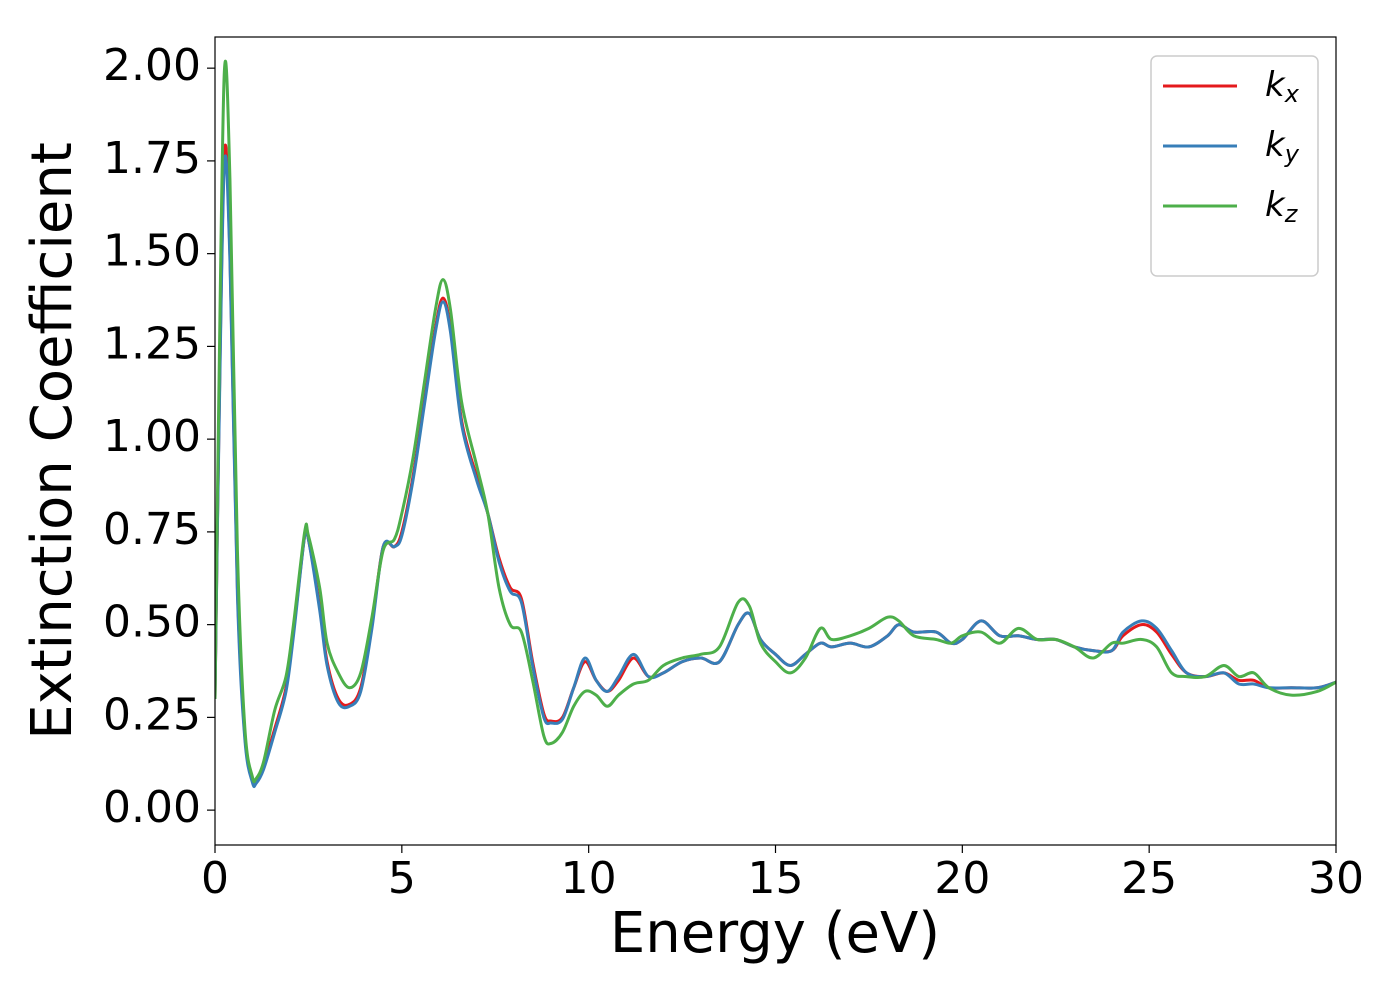 Image resolution: width=1400 pixels, height=1000 pixels. Describe the element at coordinates (1336, 878) in the screenshot. I see `x-tick-label: 30` at that location.